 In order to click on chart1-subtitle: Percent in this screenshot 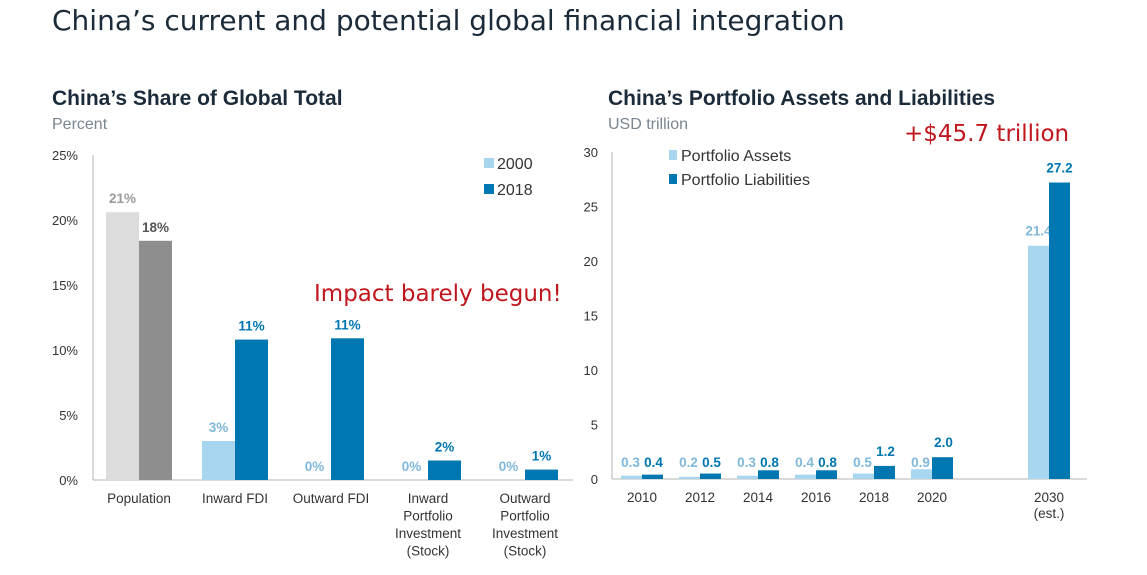, I will do `click(80, 124)`.